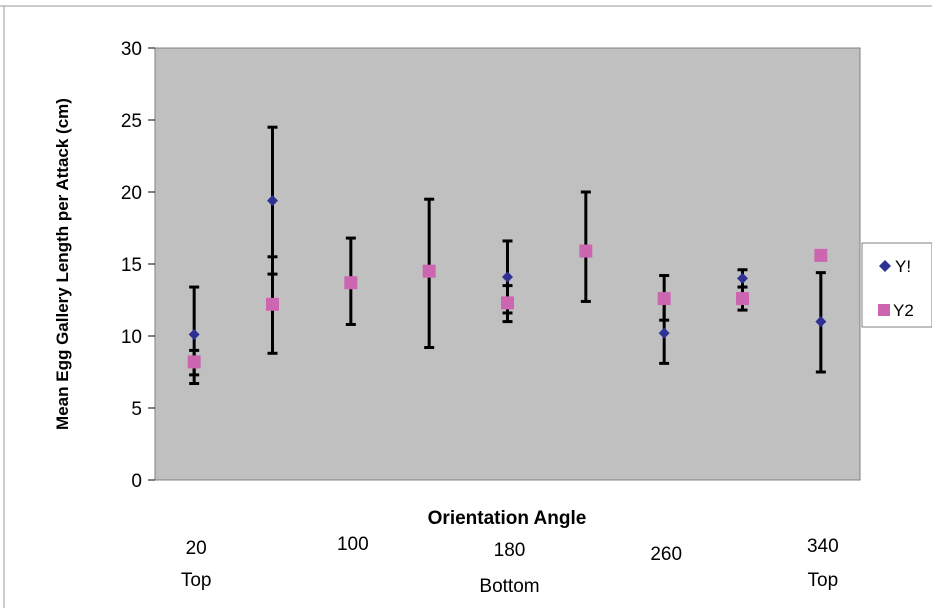  What do you see at coordinates (507, 518) in the screenshot?
I see `x-axis-title: Orientation Angle` at bounding box center [507, 518].